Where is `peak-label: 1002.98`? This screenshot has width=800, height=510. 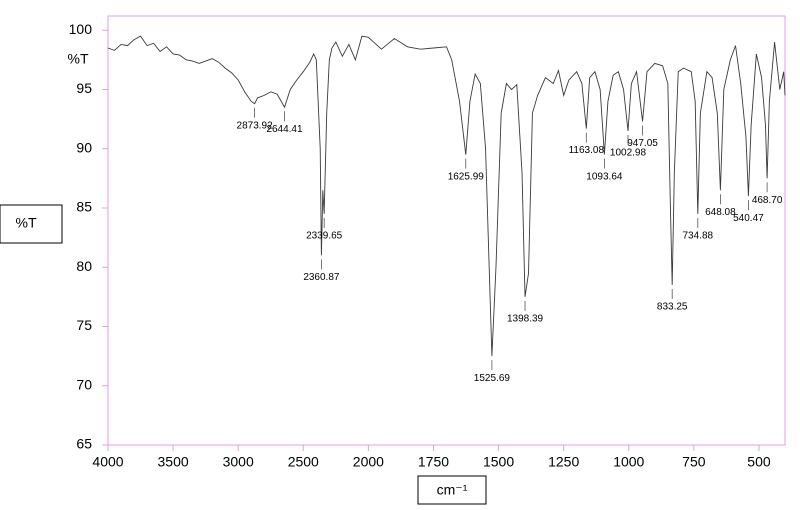
peak-label: 1002.98 is located at coordinates (628, 153).